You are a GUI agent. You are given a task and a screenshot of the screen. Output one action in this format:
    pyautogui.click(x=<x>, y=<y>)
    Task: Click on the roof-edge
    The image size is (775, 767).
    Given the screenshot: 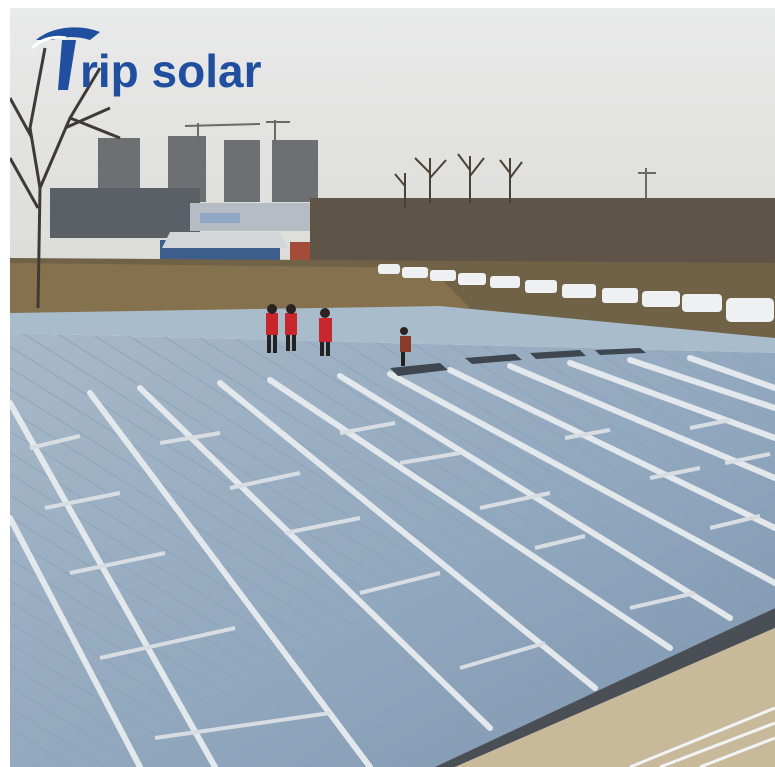 What is the action you would take?
    pyautogui.click(x=605, y=687)
    